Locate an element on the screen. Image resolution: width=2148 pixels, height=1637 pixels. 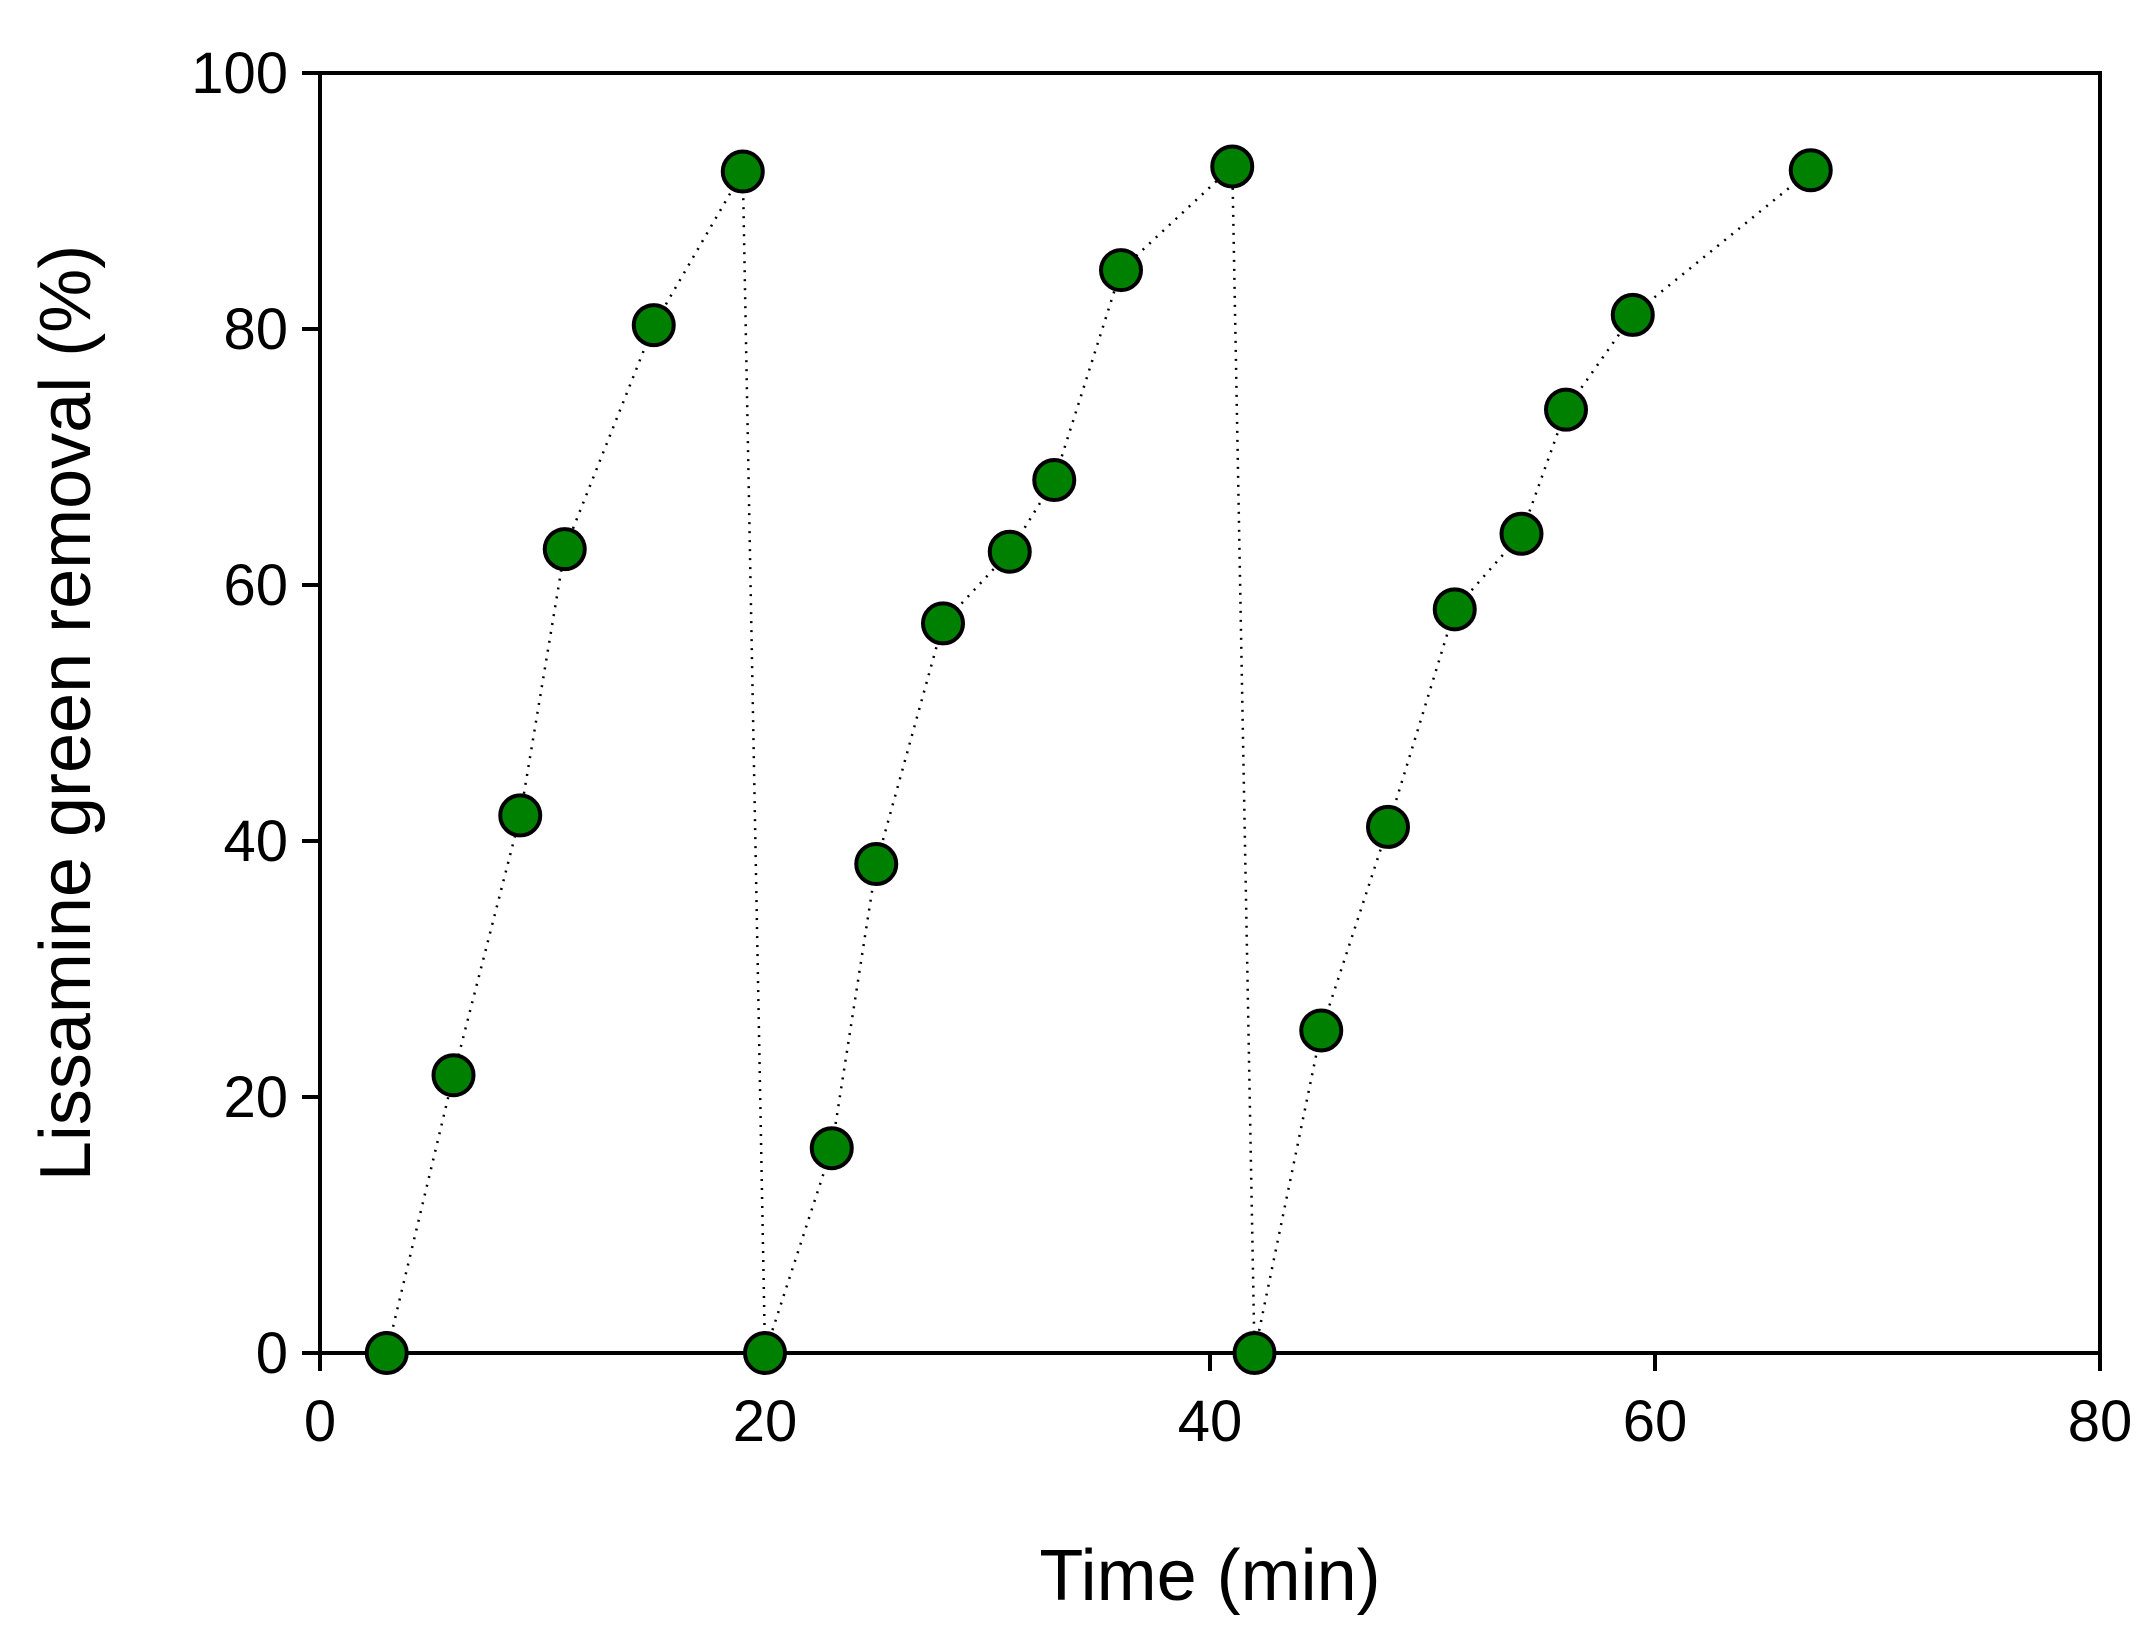
y-tick-label: 20 is located at coordinates (255, 1097).